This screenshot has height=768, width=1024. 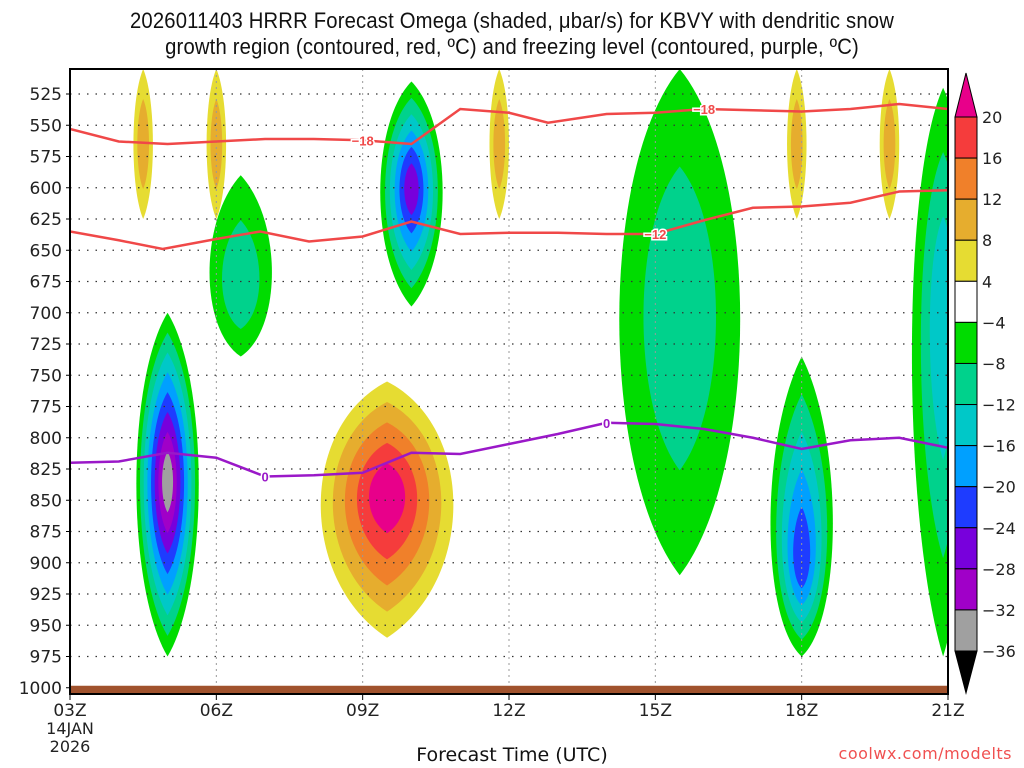 I want to click on y-tick-label: 850, so click(x=46, y=501).